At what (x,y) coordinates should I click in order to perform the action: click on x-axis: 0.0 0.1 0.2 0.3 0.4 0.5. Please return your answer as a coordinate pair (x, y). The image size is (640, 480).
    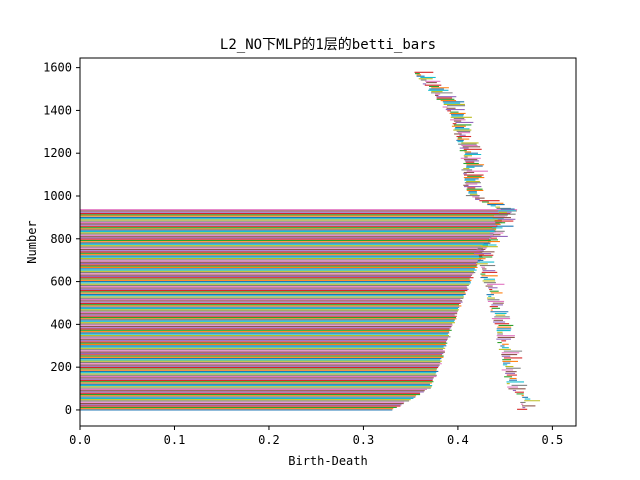
    Looking at the image, I should click on (316, 436).